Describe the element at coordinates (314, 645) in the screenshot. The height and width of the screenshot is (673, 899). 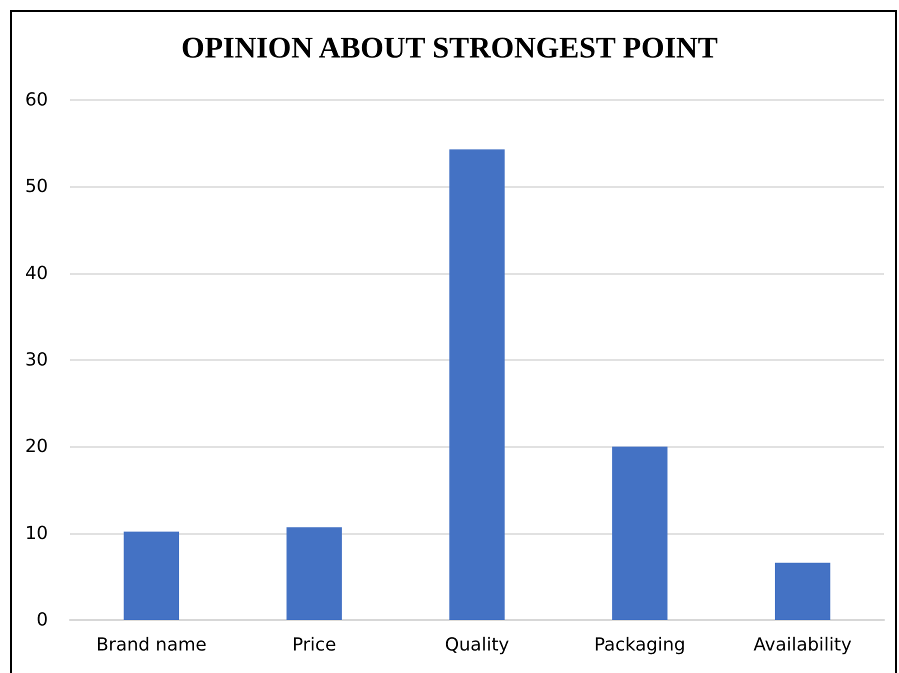
I see `x-tick-label: Price` at that location.